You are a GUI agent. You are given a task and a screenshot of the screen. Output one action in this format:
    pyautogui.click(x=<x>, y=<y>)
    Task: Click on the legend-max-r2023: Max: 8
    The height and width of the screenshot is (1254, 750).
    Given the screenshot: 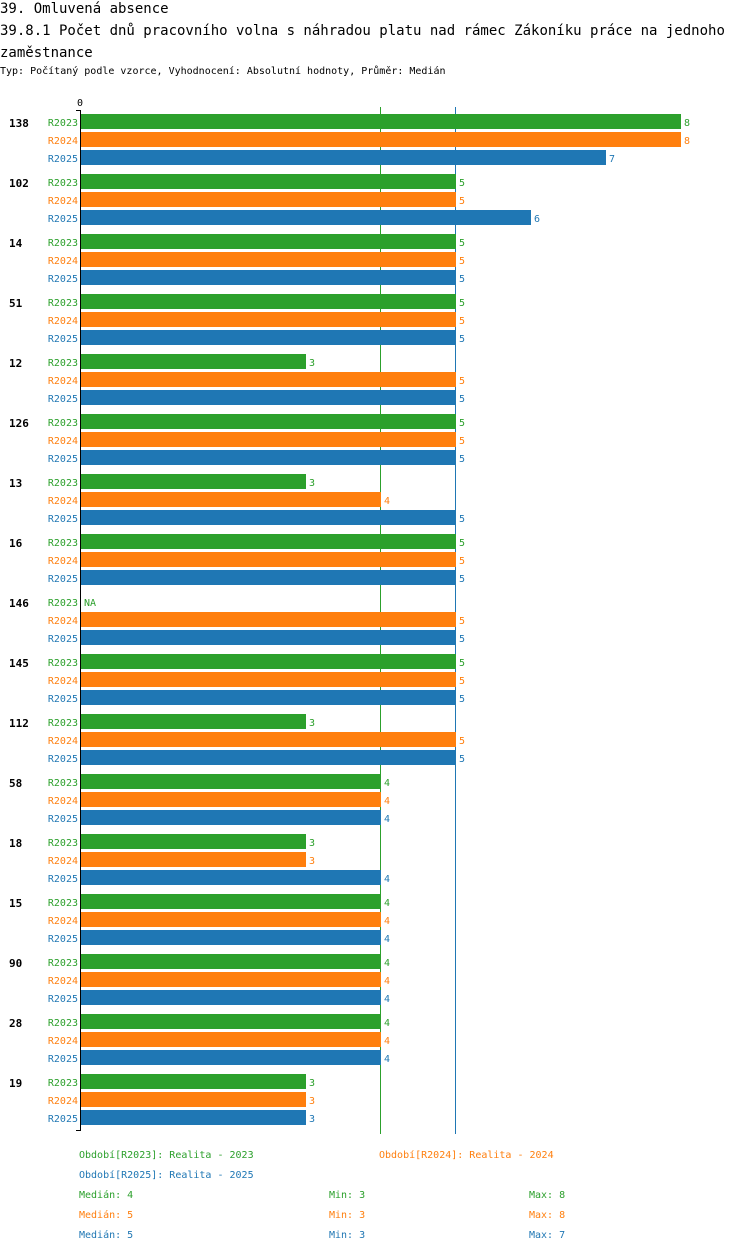 What is the action you would take?
    pyautogui.click(x=547, y=1195)
    